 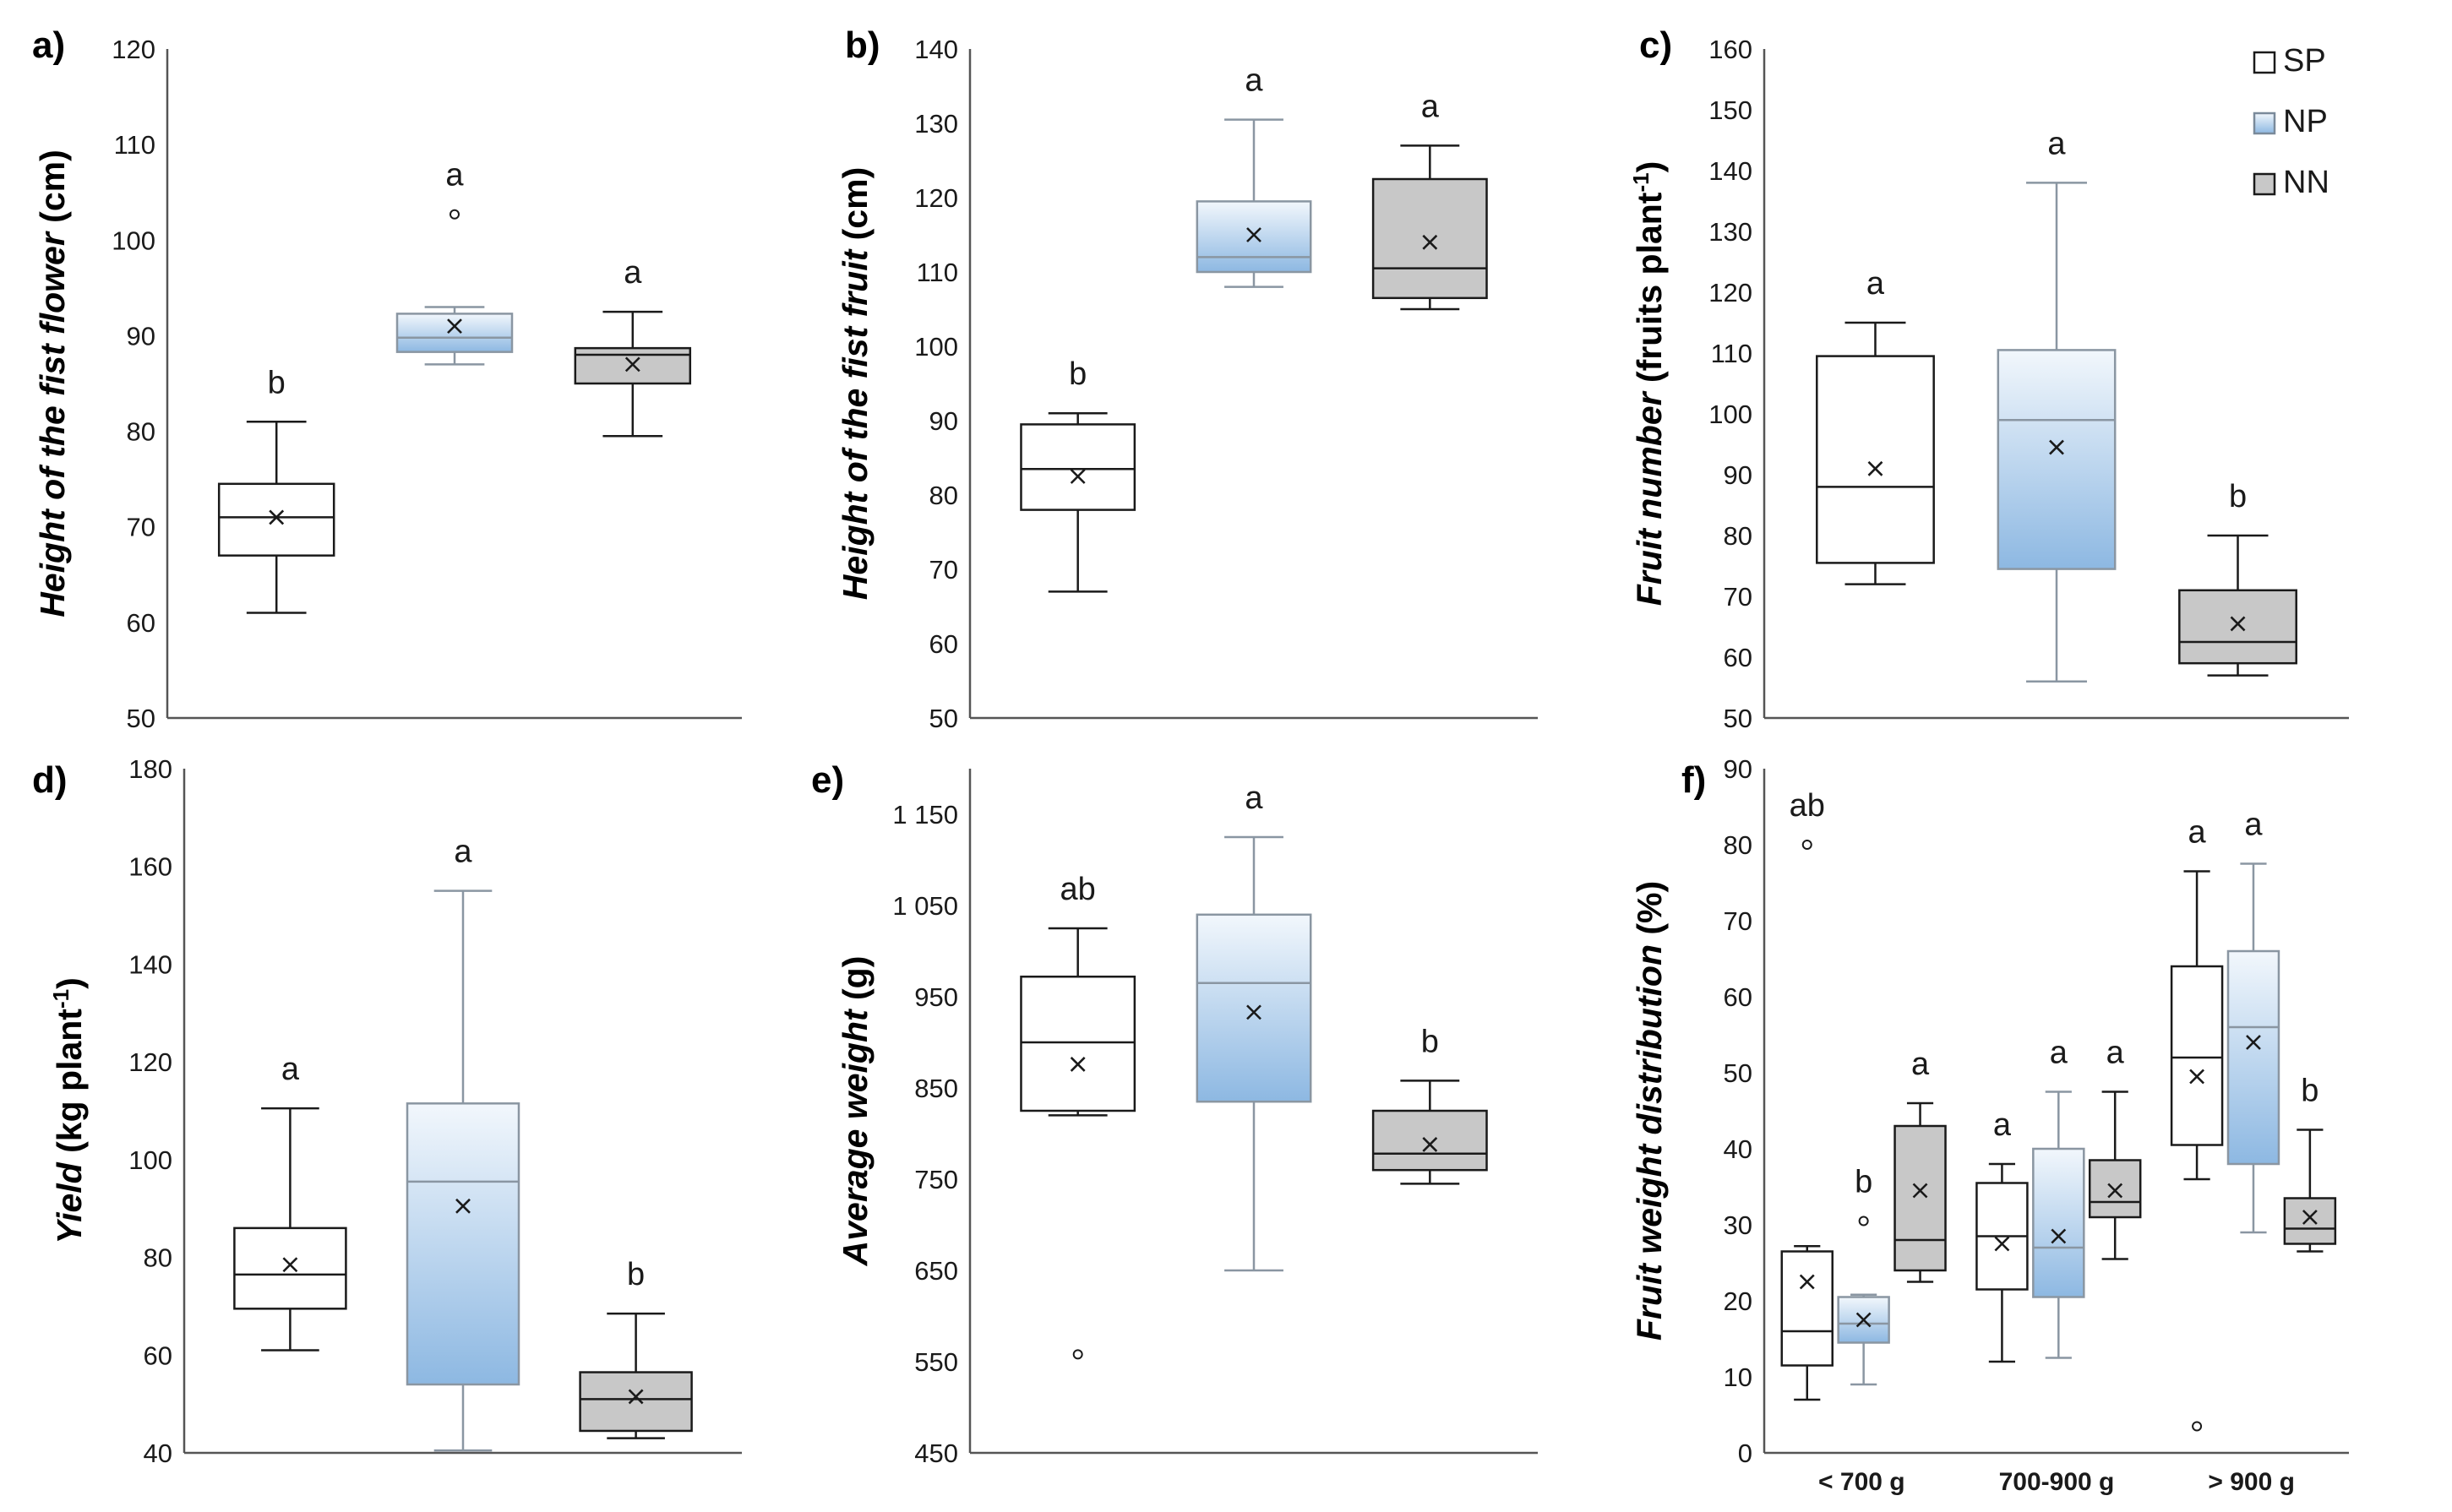 What do you see at coordinates (2291, 121) in the screenshot?
I see `legend: SP NP NN` at bounding box center [2291, 121].